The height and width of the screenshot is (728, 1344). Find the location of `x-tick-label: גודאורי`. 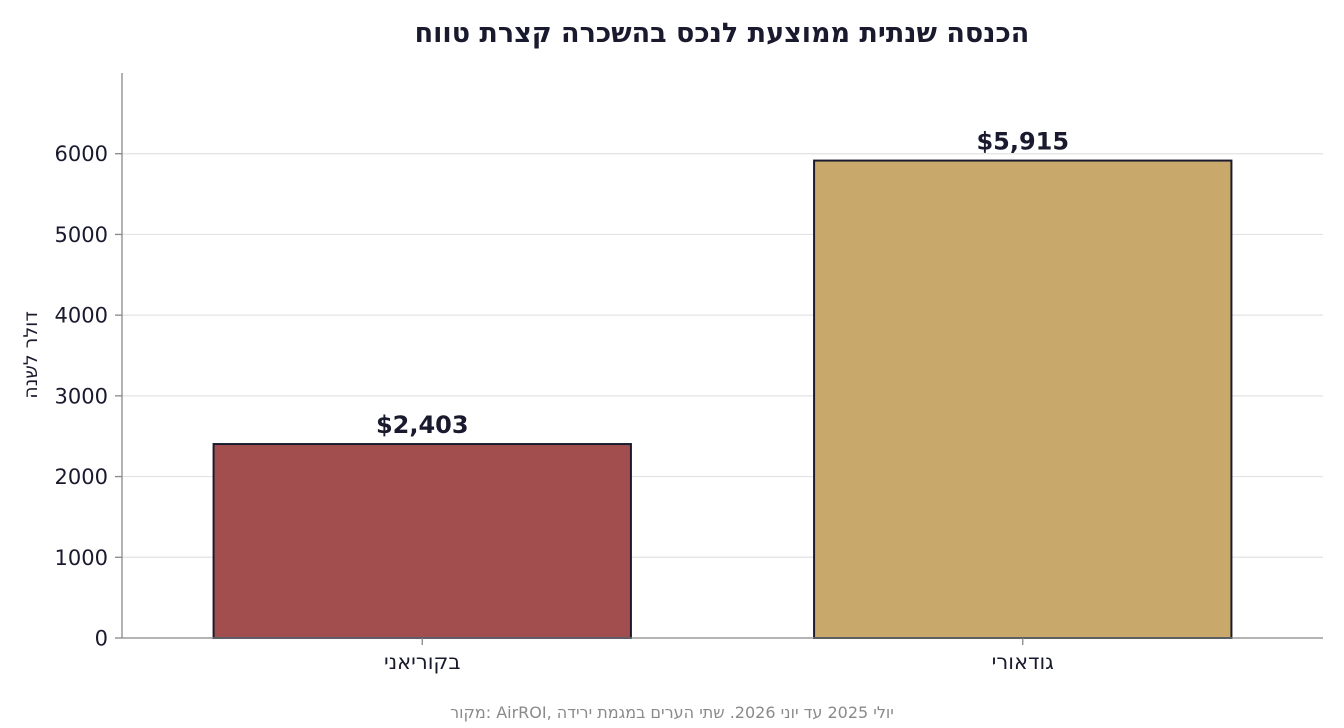

x-tick-label: גודאורי is located at coordinates (1023, 662).